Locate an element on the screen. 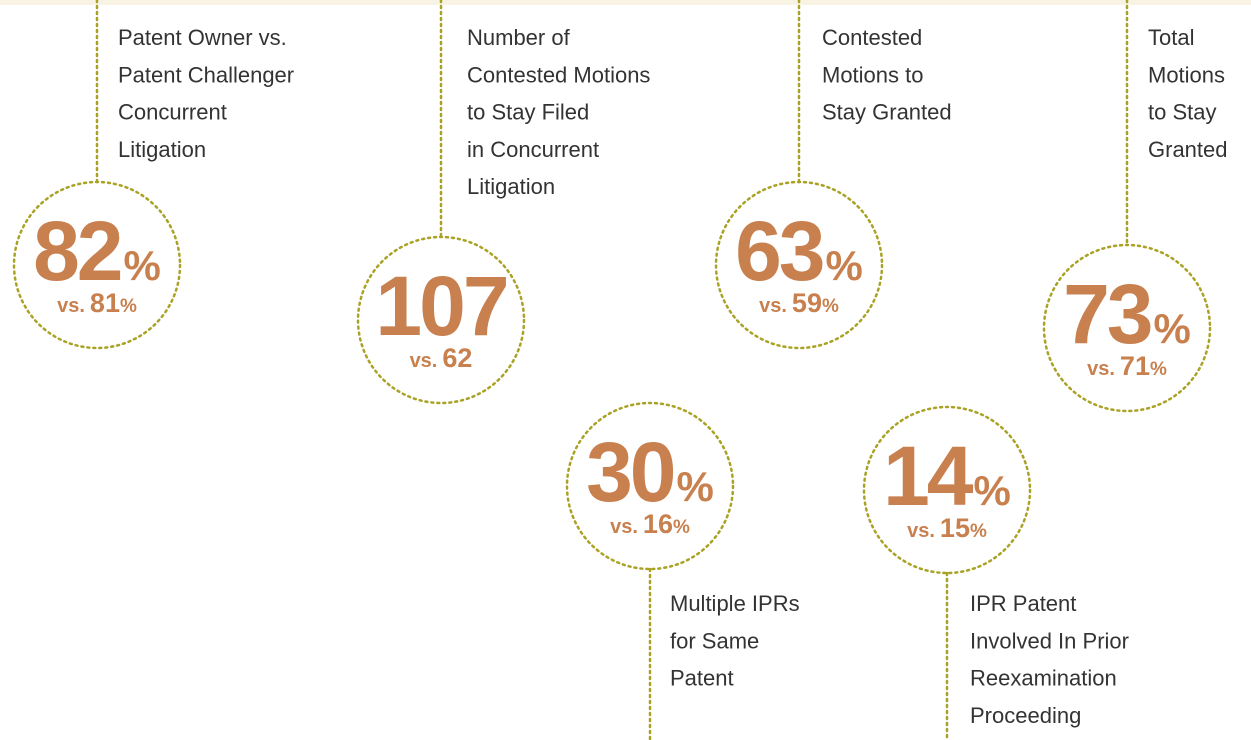 This screenshot has height=740, width=1251. stat-value: 30% is located at coordinates (650, 472).